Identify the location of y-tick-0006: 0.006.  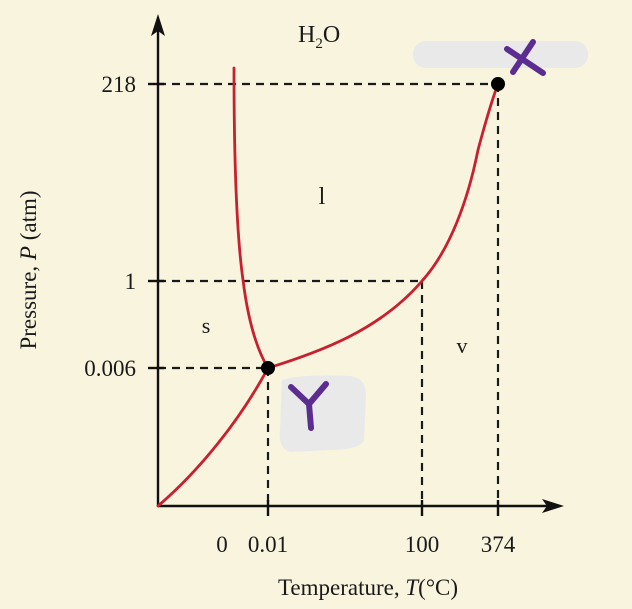
(110, 368).